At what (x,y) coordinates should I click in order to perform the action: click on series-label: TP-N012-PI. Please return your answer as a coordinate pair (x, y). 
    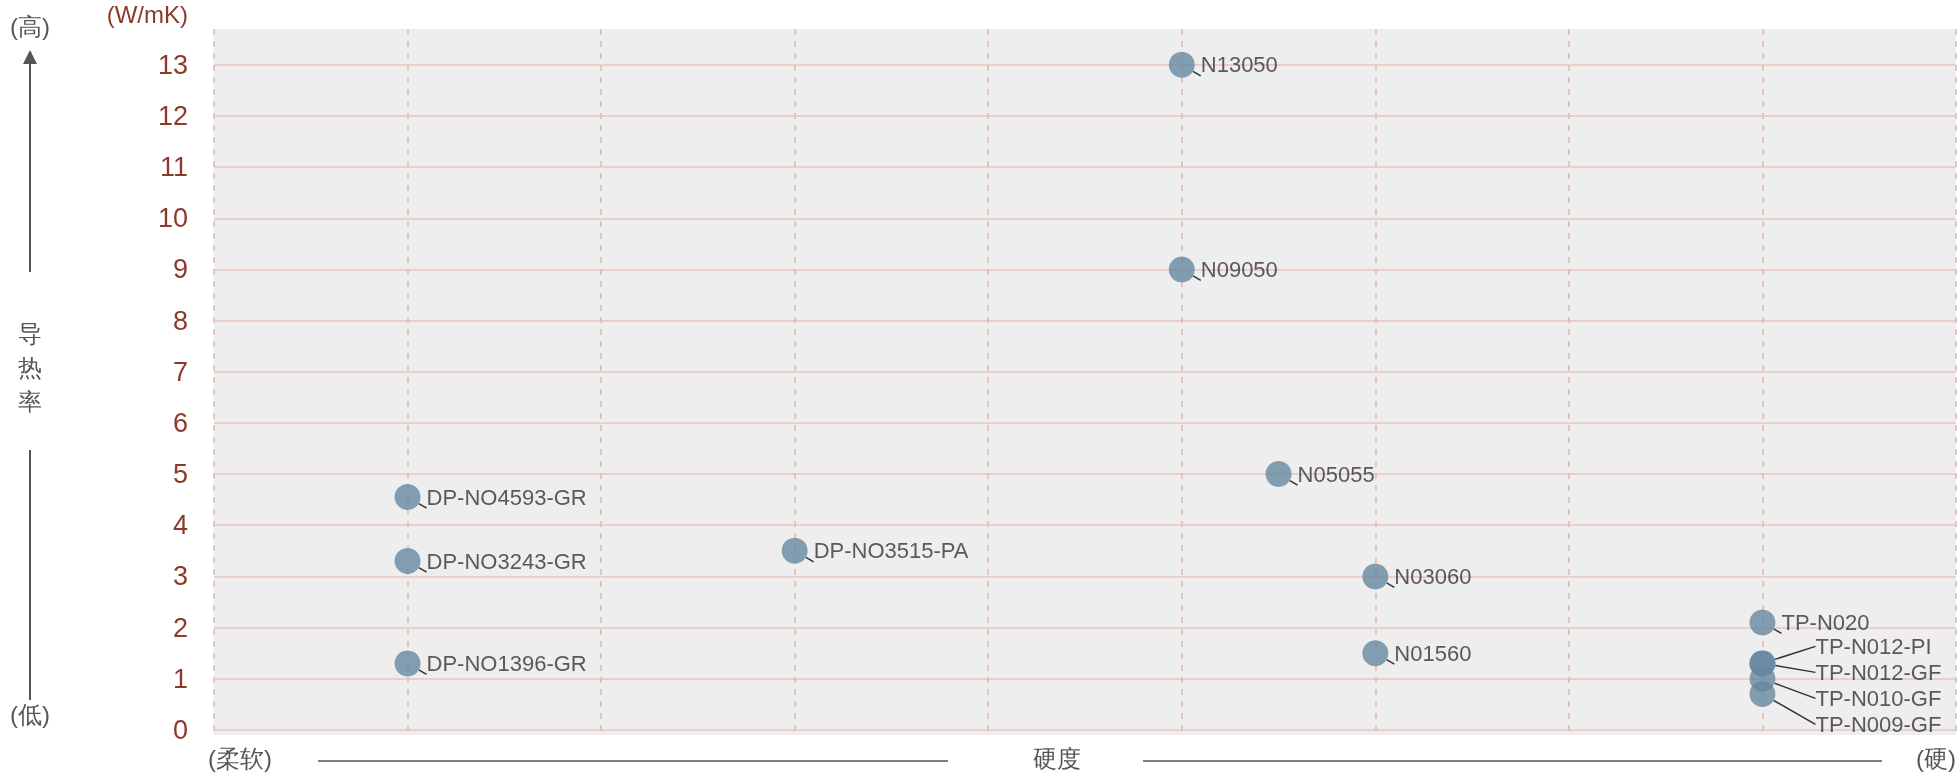
    Looking at the image, I should click on (1873, 646).